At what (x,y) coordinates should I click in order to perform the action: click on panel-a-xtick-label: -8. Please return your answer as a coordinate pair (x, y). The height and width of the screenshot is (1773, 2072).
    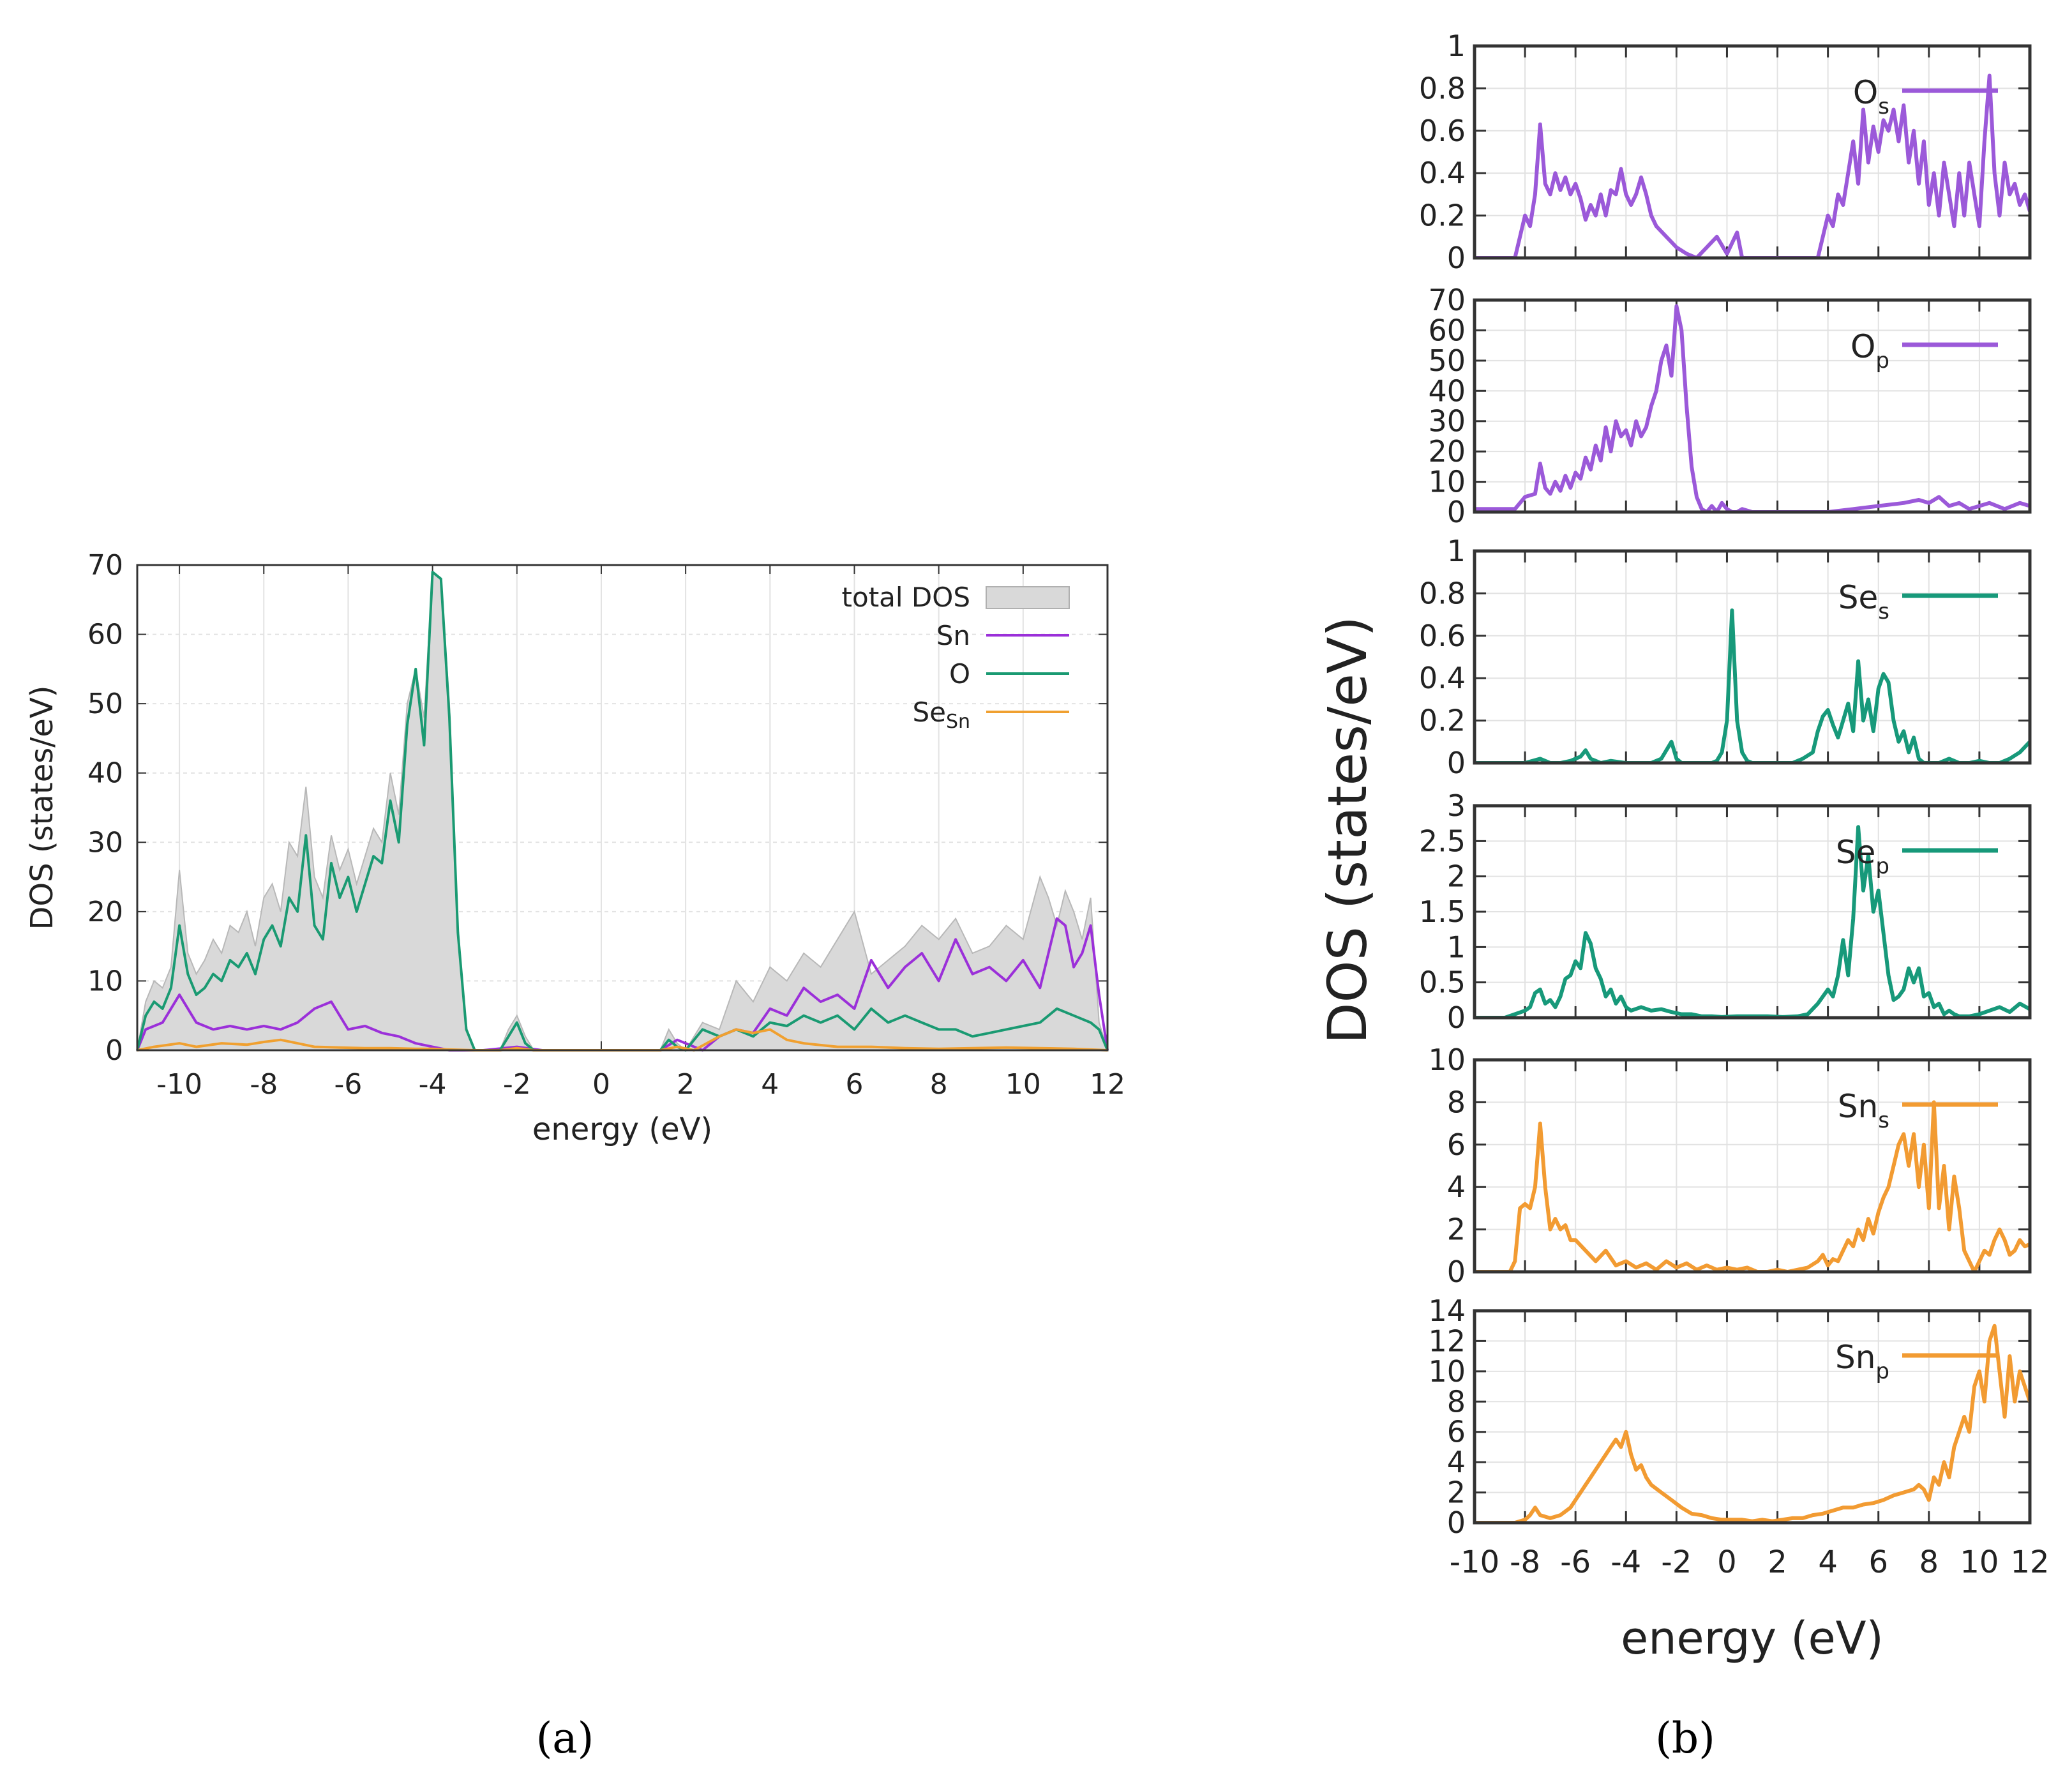
    Looking at the image, I should click on (264, 1084).